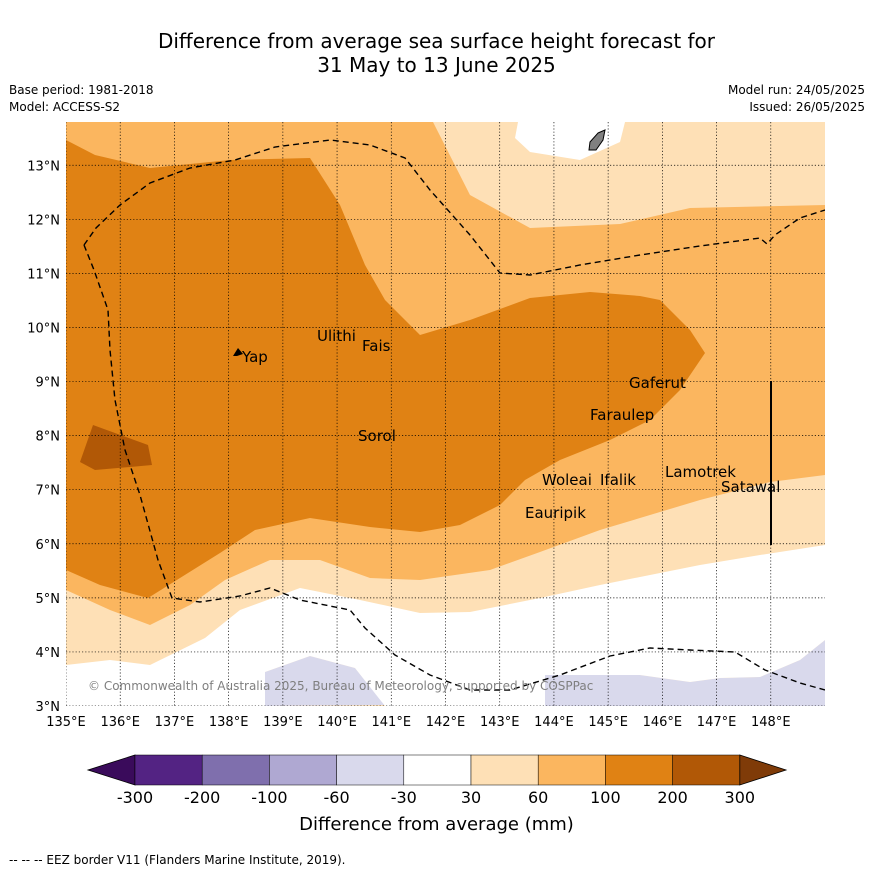  What do you see at coordinates (66, 722) in the screenshot?
I see `lon-tick-label: 135°E` at bounding box center [66, 722].